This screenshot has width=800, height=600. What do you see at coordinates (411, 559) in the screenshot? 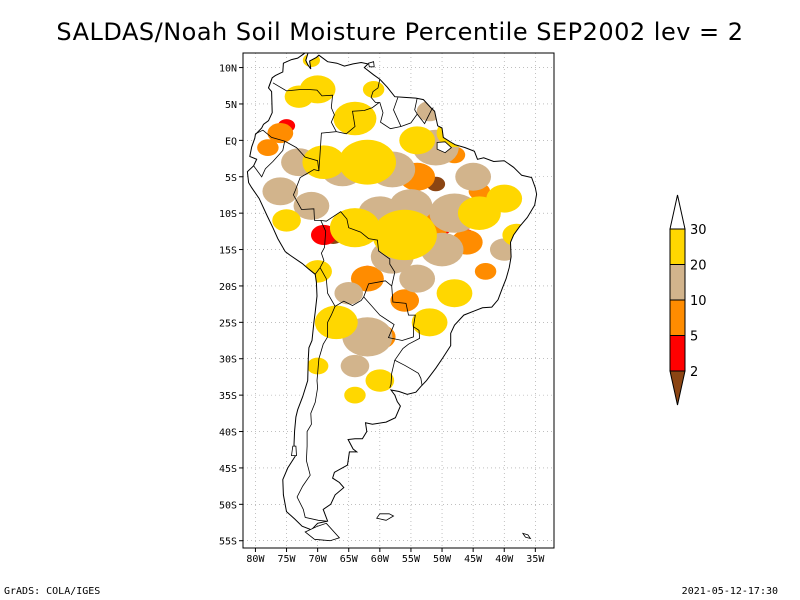
I see `x-tick-label: 55W` at bounding box center [411, 559].